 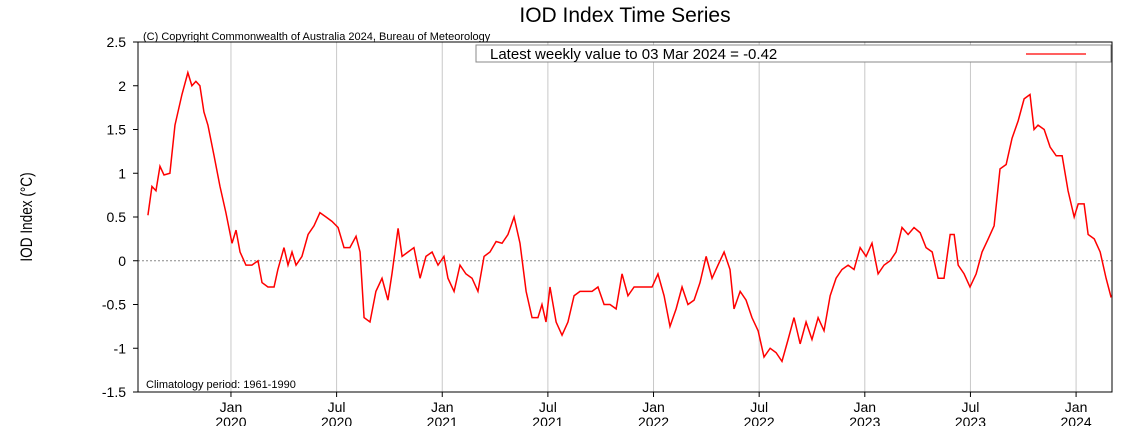 What do you see at coordinates (114, 392) in the screenshot?
I see `y-tick-label: -1.5` at bounding box center [114, 392].